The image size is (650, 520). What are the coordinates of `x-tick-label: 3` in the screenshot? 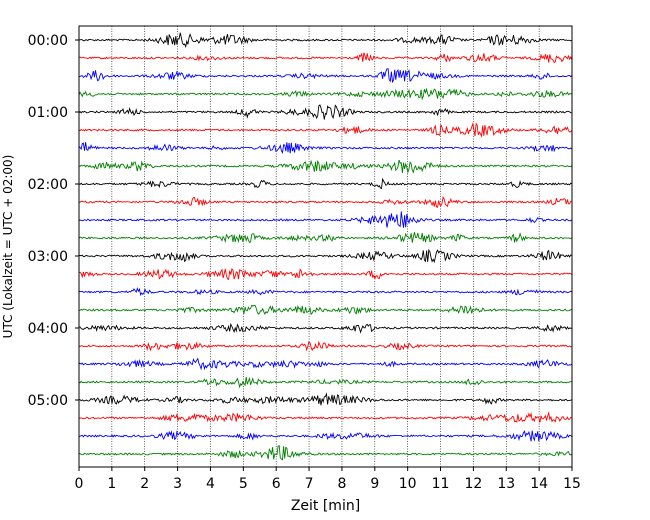 It's located at (177, 484).